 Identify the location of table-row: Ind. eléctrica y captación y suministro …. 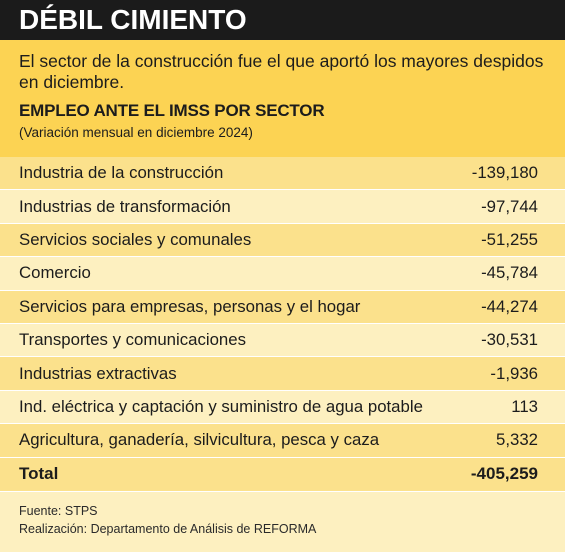
(282, 407).